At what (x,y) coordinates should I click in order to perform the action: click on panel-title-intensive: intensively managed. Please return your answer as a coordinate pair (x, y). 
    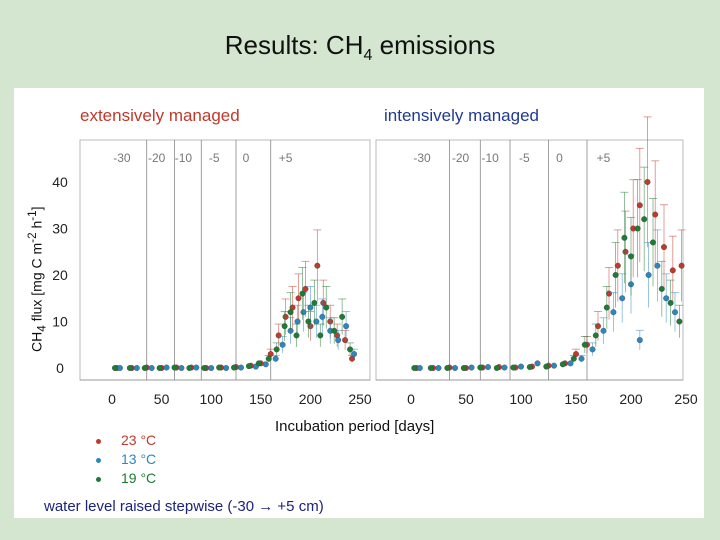
    Looking at the image, I should click on (461, 115).